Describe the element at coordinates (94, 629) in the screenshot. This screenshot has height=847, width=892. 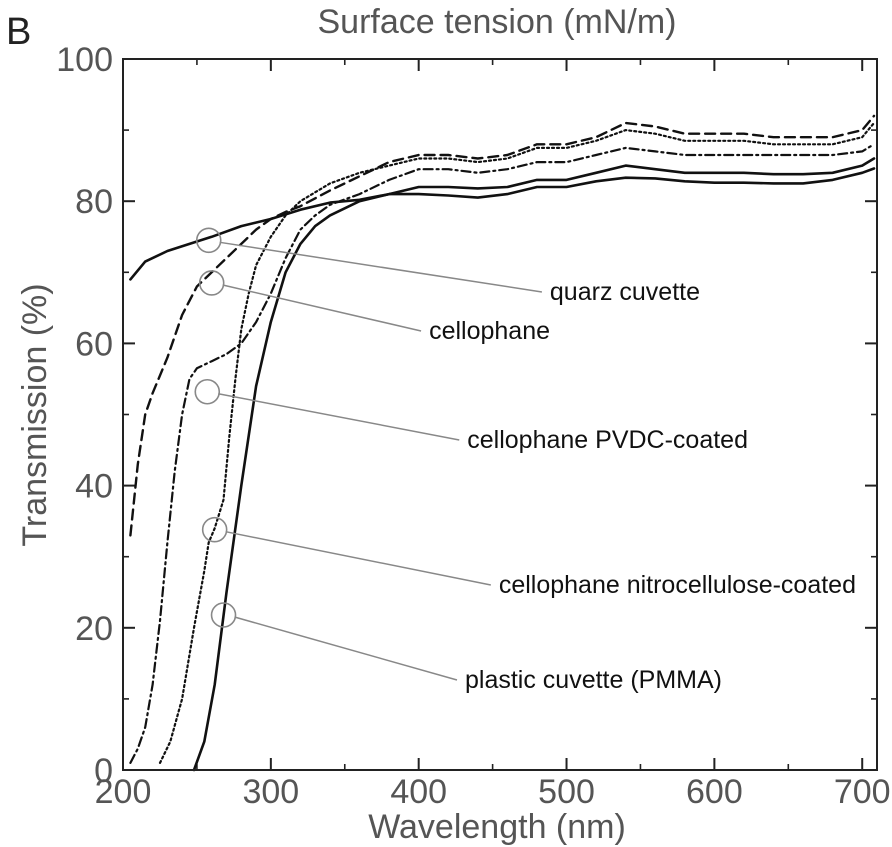
I see `y-tick-label: 20` at that location.